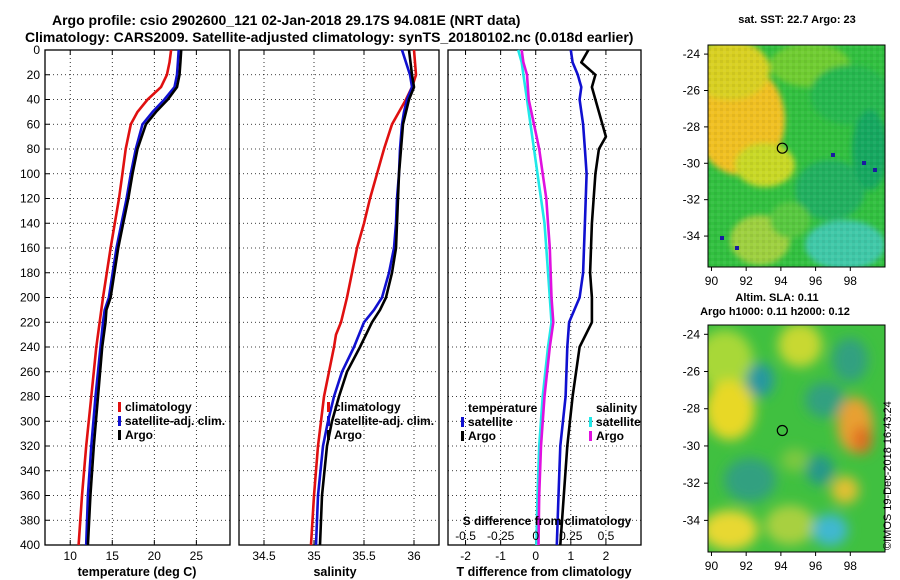 This screenshot has width=900, height=580. I want to click on legend-s-satellite-swatch, so click(590, 422).